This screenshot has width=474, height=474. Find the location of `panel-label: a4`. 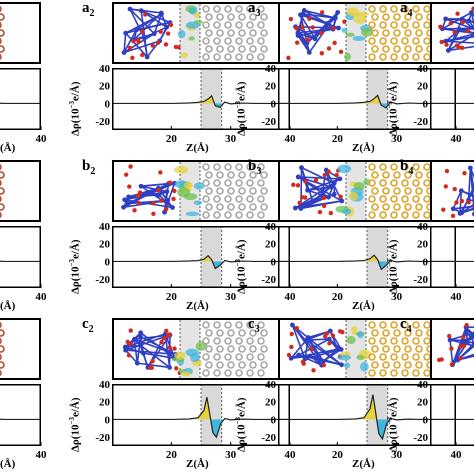

panel-label: a4 is located at coordinates (406, 9).